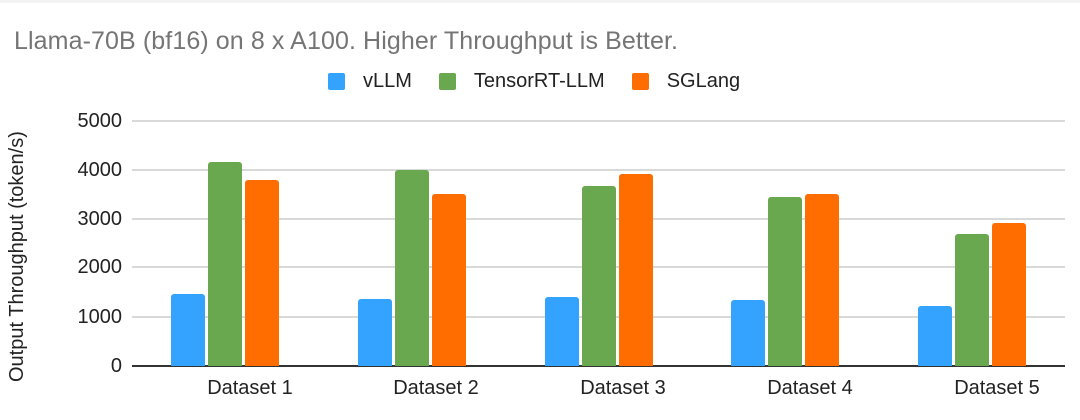  What do you see at coordinates (703, 81) in the screenshot?
I see `legend-label: SGLang` at bounding box center [703, 81].